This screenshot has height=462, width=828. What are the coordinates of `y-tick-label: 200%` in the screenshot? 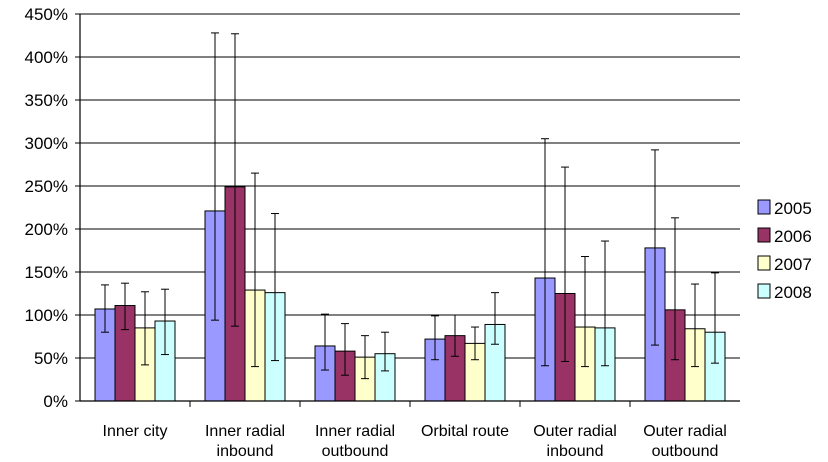 It's located at (46, 229).